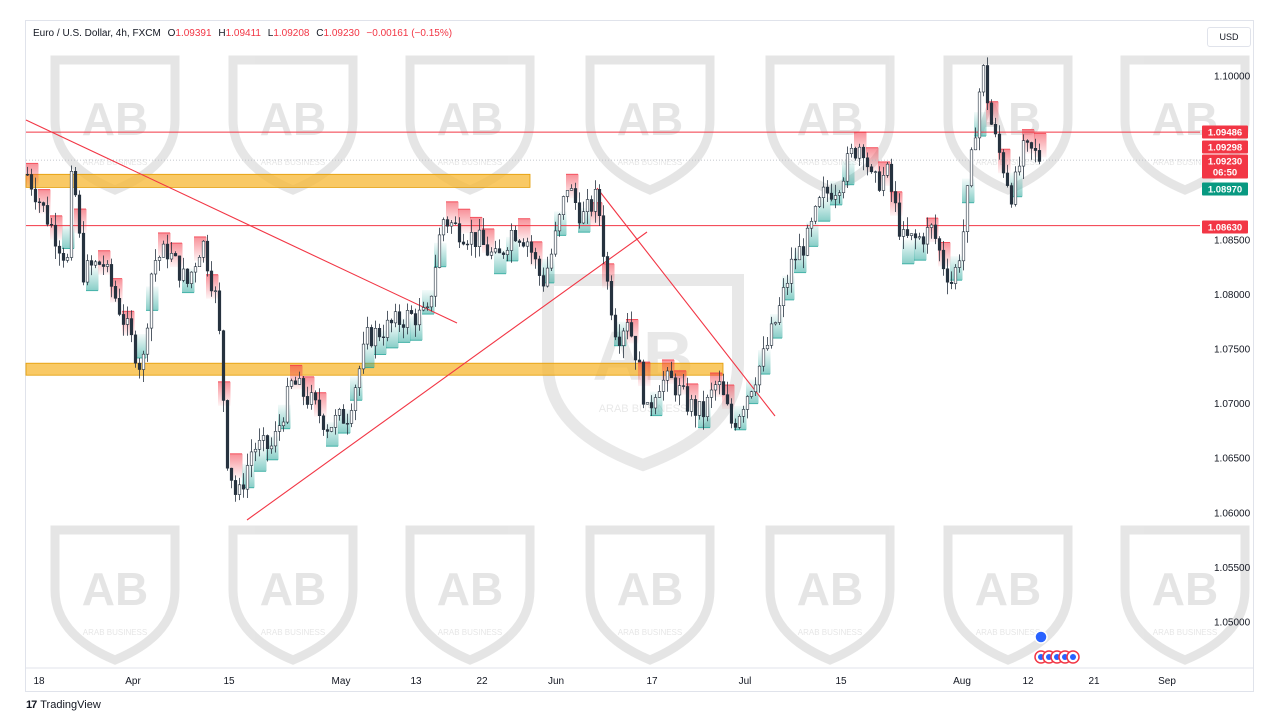 The height and width of the screenshot is (720, 1280). Describe the element at coordinates (652, 681) in the screenshot. I see `x-tick-label-7: 17` at that location.